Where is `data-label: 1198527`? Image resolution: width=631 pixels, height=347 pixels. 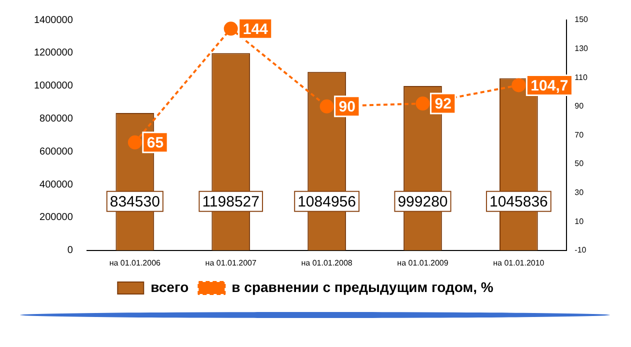 data-label: 1198527 is located at coordinates (231, 202).